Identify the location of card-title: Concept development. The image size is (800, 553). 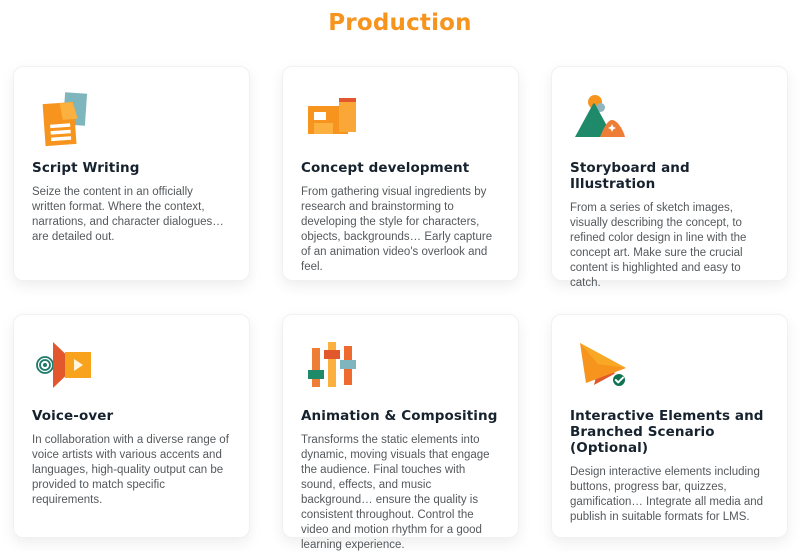
(385, 168).